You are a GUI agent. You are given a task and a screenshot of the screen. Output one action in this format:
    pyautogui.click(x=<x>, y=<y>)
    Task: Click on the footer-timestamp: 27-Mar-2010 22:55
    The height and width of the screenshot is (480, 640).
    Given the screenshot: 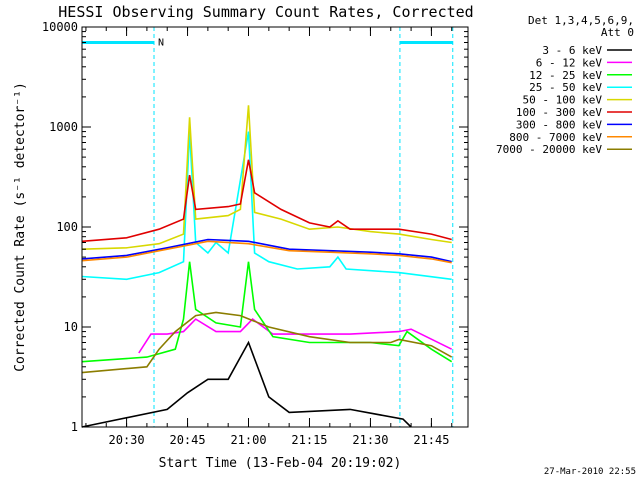 What is the action you would take?
    pyautogui.click(x=590, y=472)
    